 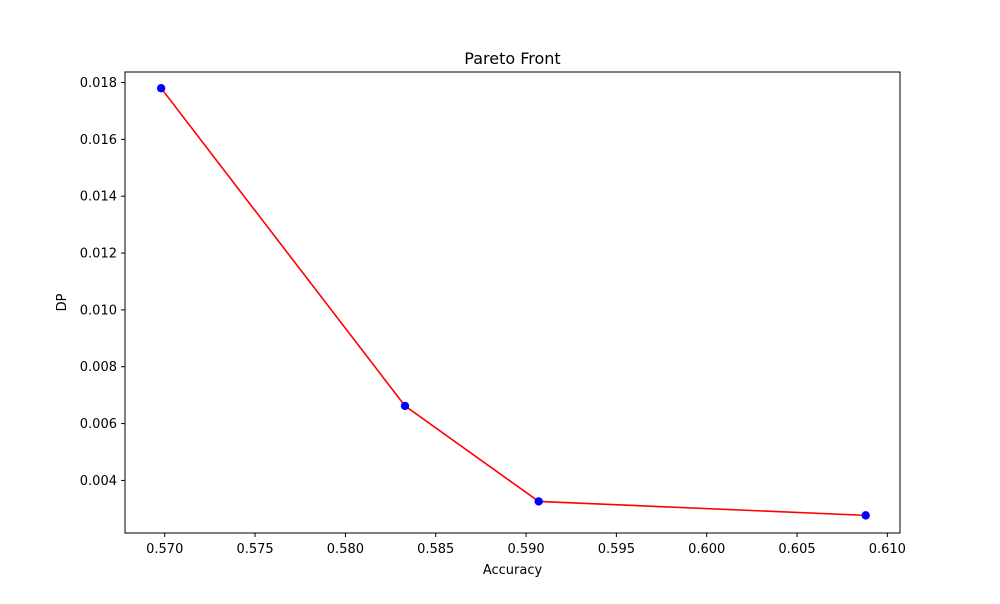 What do you see at coordinates (98, 367) in the screenshot?
I see `y-tick-label: 0.008` at bounding box center [98, 367].